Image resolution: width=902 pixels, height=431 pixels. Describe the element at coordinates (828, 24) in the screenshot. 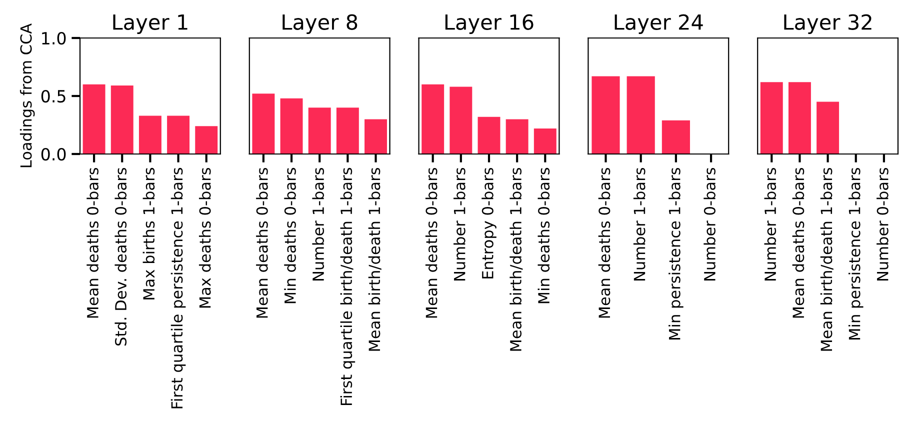

I see `chart-title: Layer 32` at that location.